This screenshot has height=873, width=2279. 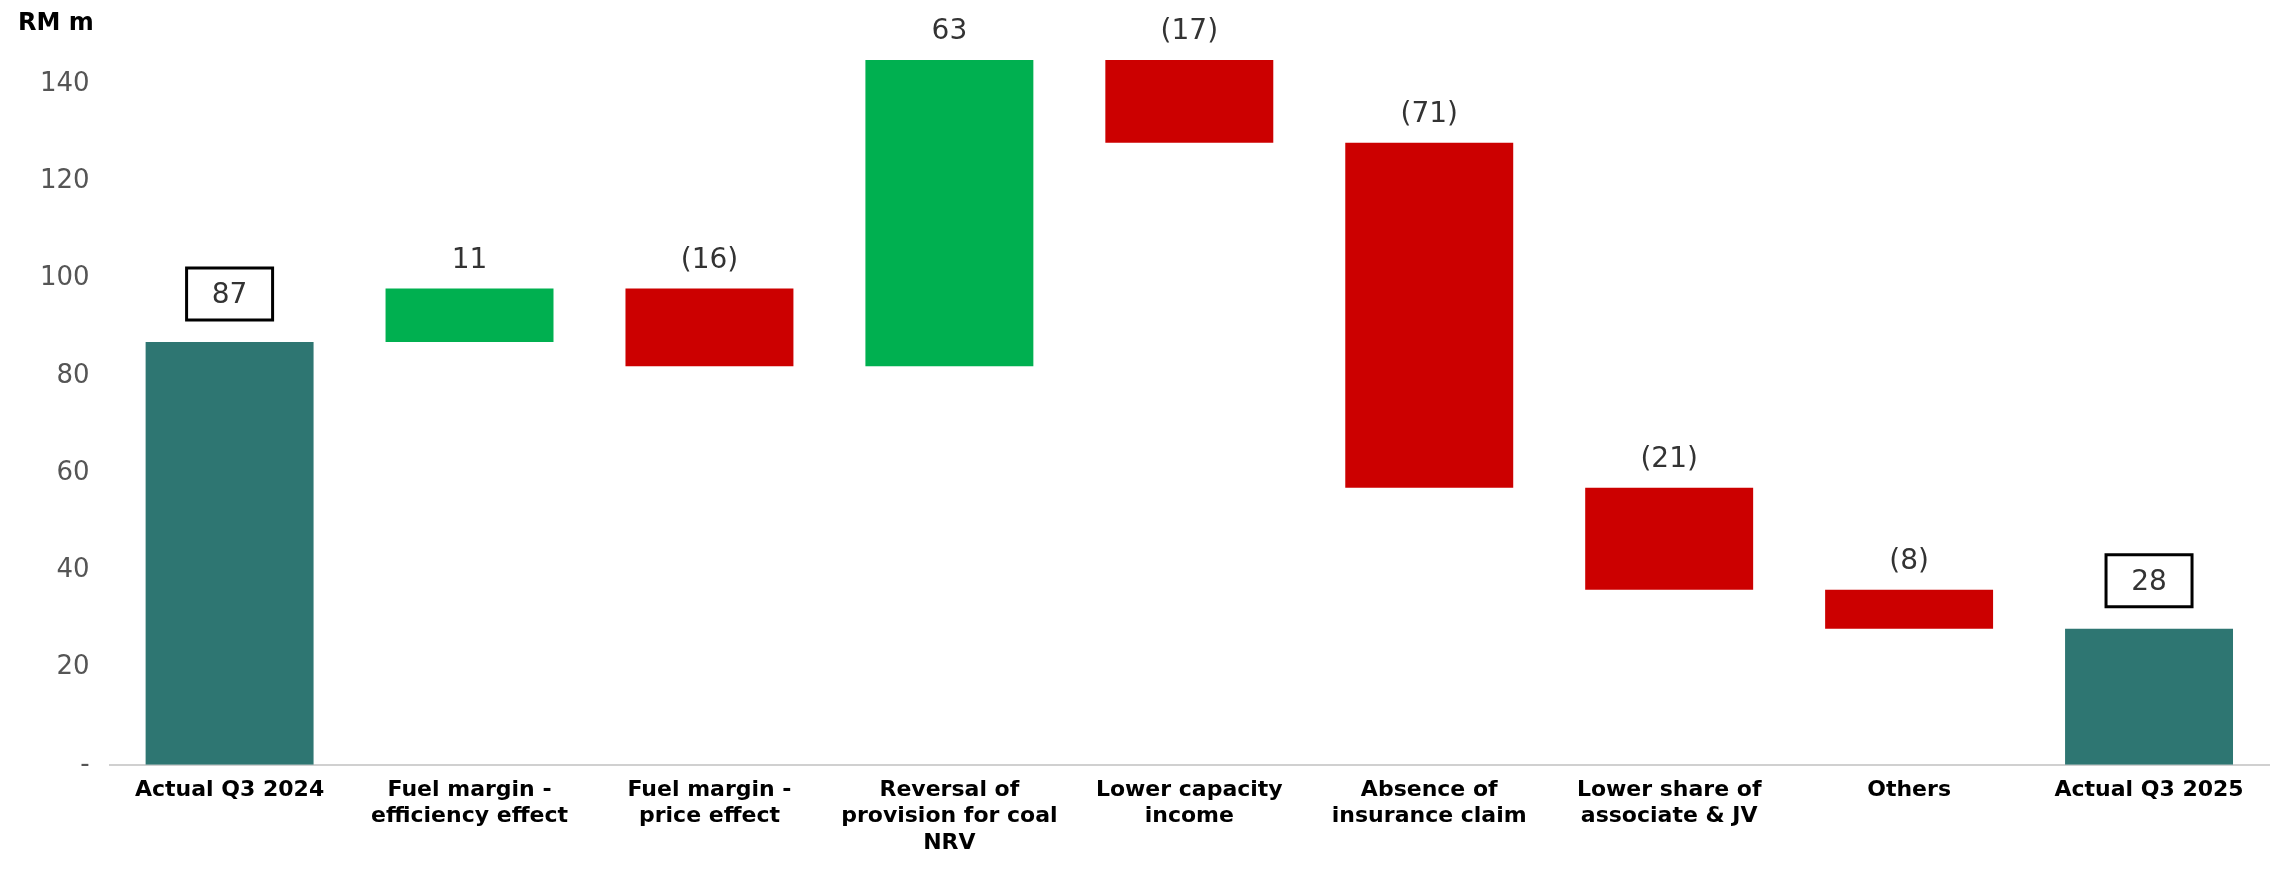 I want to click on y-tick-label: 80, so click(x=73, y=373).